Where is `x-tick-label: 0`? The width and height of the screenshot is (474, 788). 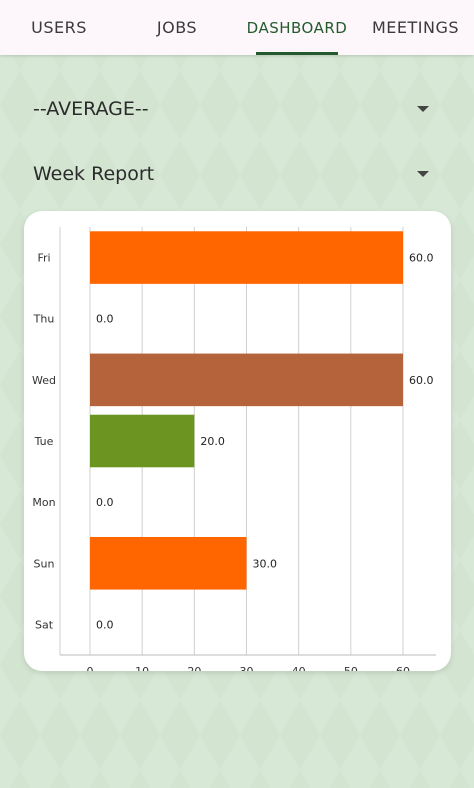 x-tick-label: 0 is located at coordinates (90, 668).